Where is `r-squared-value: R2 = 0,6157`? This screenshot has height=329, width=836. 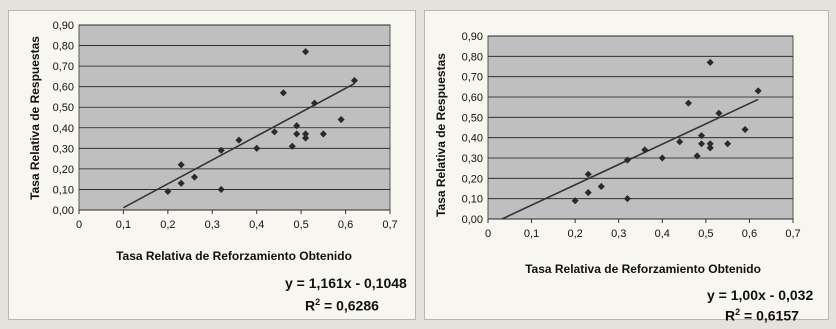
r-squared-value: R2 = 0,6157 is located at coordinates (762, 315).